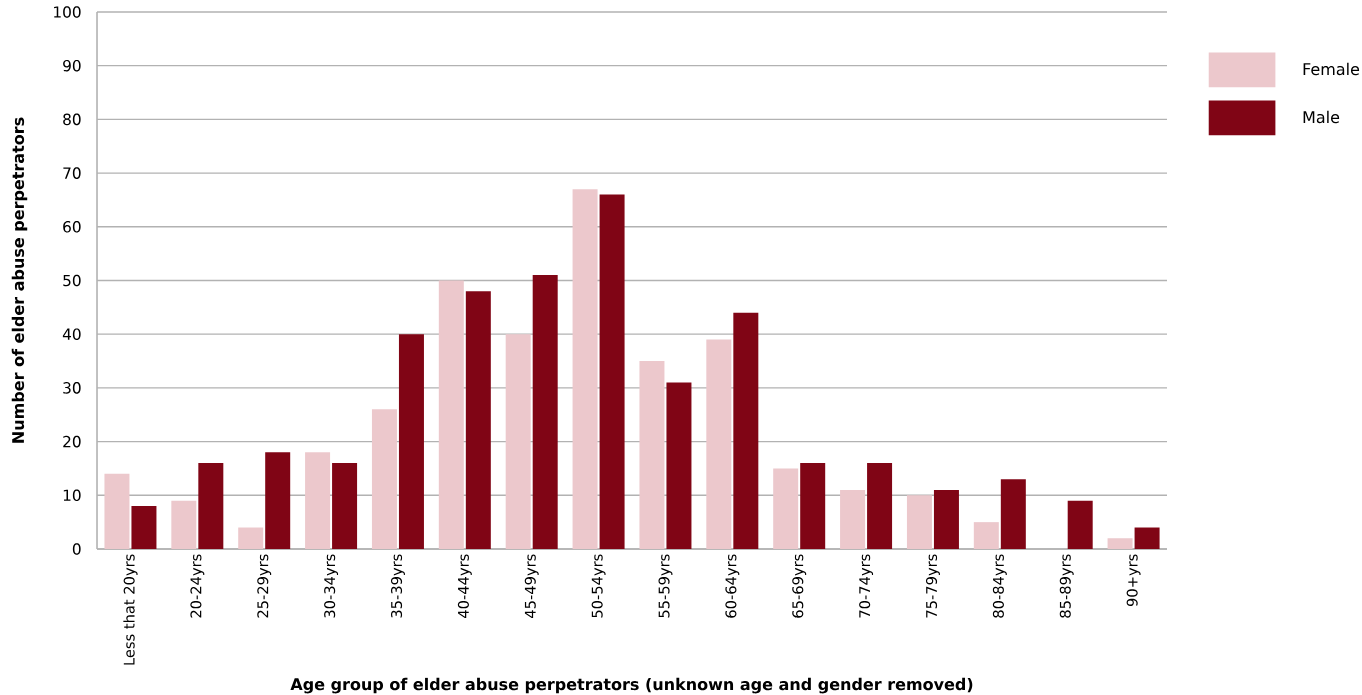 This screenshot has width=1362, height=695. Describe the element at coordinates (464, 586) in the screenshot. I see `x-tick-label: 40-44yrs` at that location.